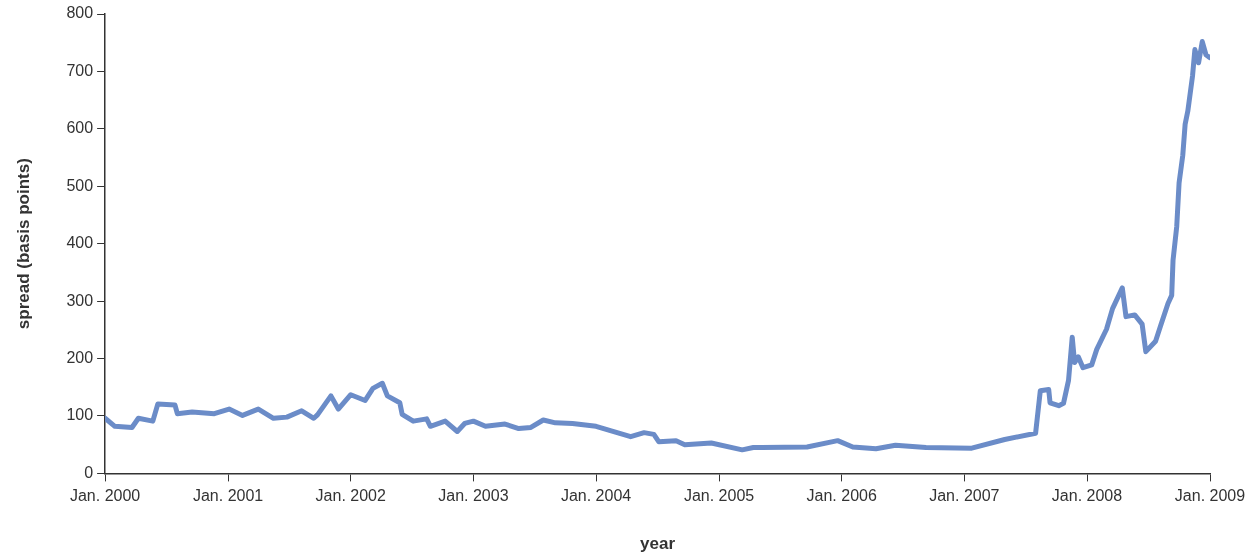 Image resolution: width=1258 pixels, height=559 pixels. Describe the element at coordinates (80, 243) in the screenshot. I see `y-tick-label: 400` at that location.